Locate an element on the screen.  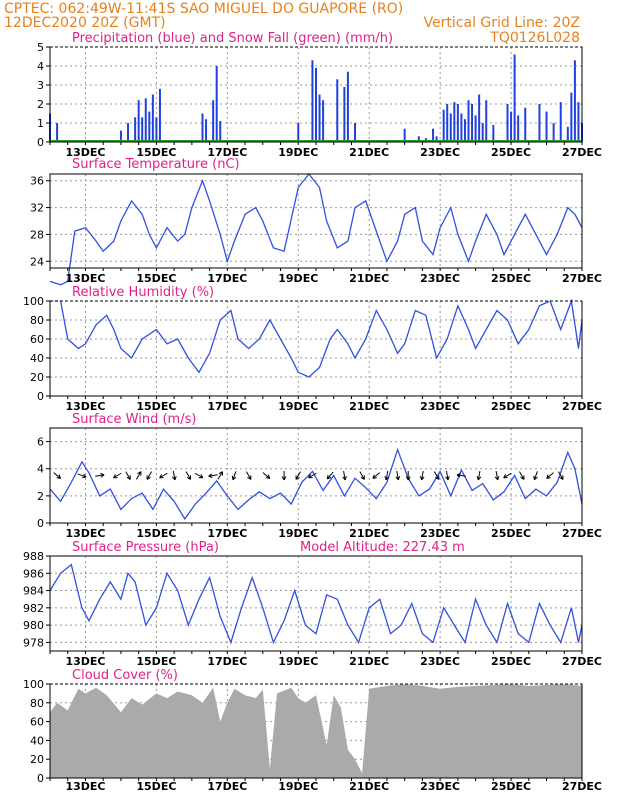
header-grid-line: Vertical Grid Line: 20Z is located at coordinates (502, 23).